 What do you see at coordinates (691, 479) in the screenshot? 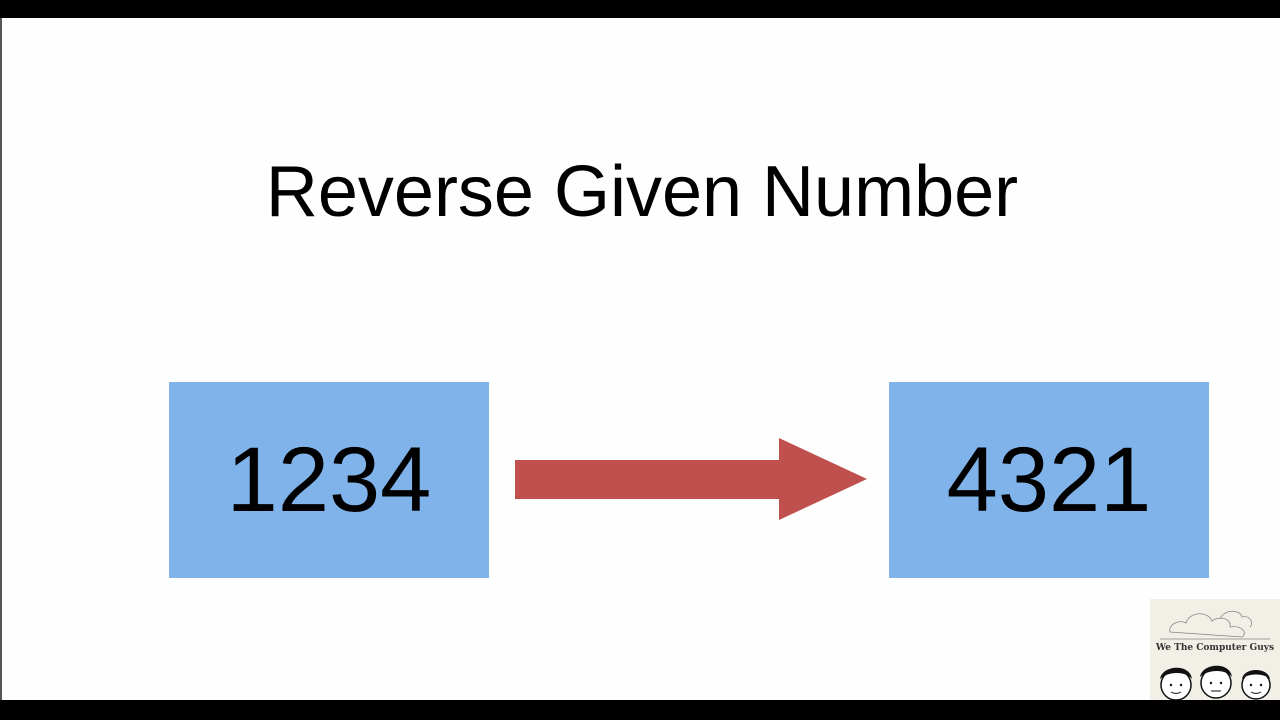
I see `arrow-right-icon` at bounding box center [691, 479].